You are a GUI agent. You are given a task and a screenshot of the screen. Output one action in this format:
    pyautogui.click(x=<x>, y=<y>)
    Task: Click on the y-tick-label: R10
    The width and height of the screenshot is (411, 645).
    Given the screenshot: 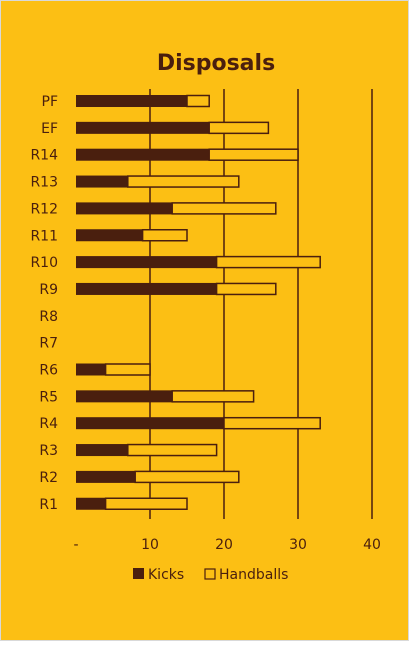 What is the action you would take?
    pyautogui.click(x=44, y=263)
    